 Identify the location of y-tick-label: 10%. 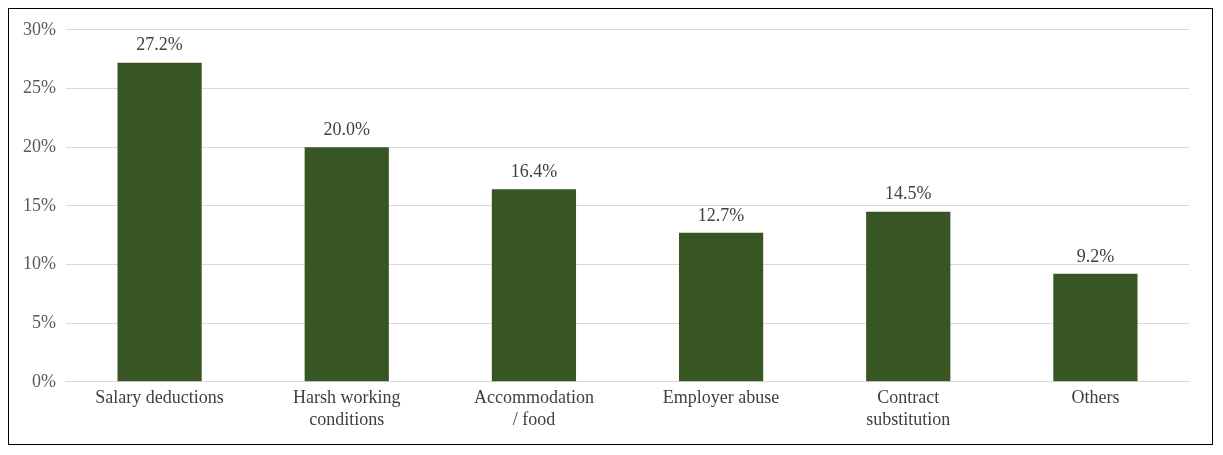
(39, 263).